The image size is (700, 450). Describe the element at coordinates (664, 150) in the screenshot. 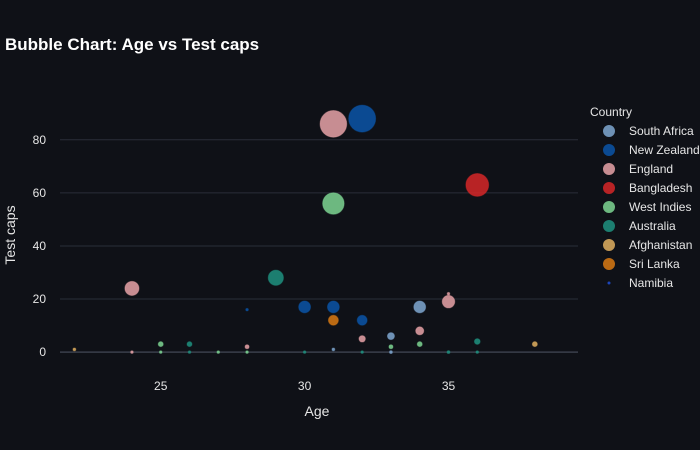

I see `legend-label: New Zealand` at that location.